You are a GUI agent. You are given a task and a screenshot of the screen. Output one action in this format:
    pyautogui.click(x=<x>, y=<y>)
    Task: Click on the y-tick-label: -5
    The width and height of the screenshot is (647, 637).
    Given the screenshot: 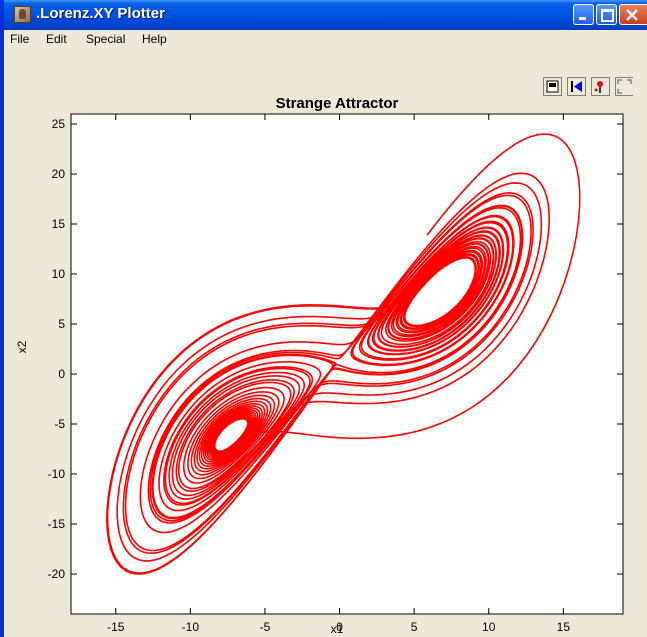 What is the action you would take?
    pyautogui.click(x=59, y=424)
    